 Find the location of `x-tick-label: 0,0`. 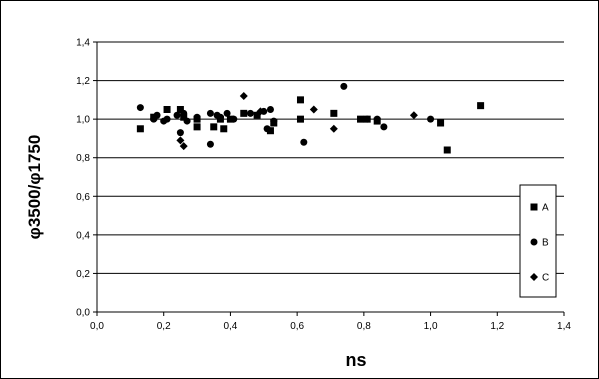

x-tick-label: 0,0 is located at coordinates (97, 326).